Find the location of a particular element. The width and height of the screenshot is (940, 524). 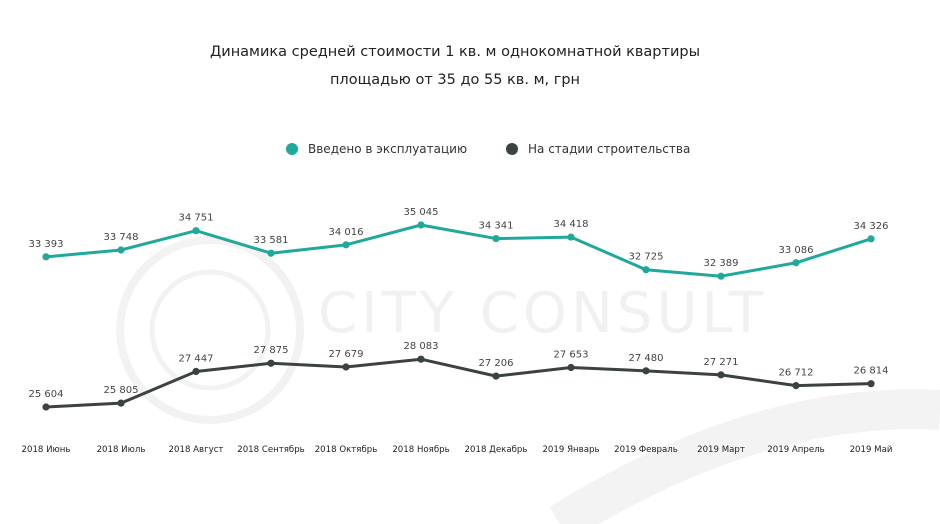

data-label-0-5: 35 045 is located at coordinates (421, 212).